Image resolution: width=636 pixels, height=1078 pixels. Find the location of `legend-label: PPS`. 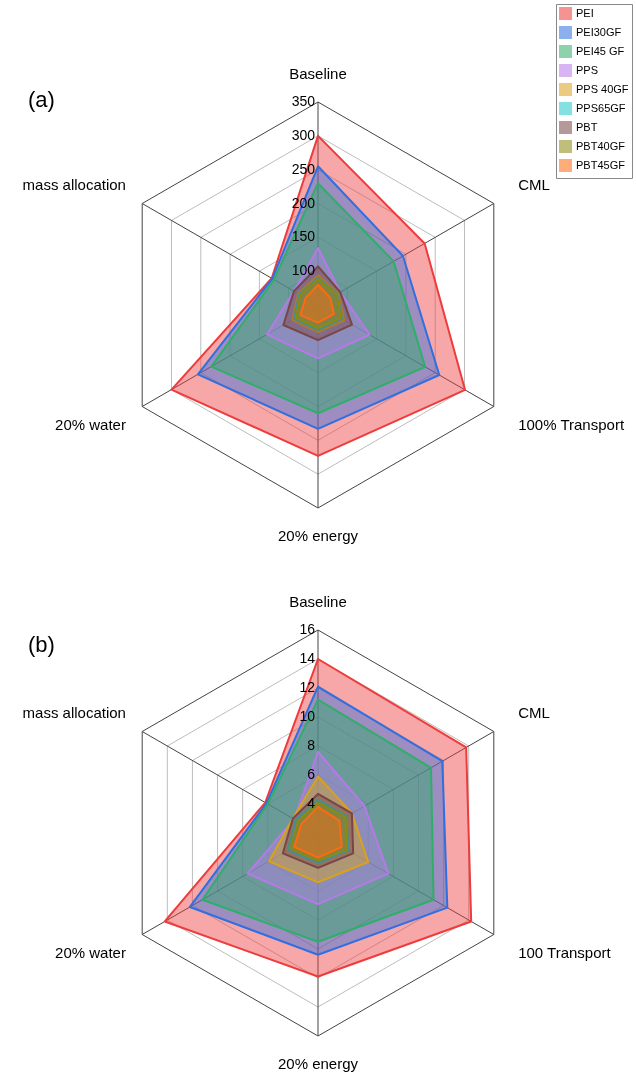

legend-label: PPS is located at coordinates (587, 69).